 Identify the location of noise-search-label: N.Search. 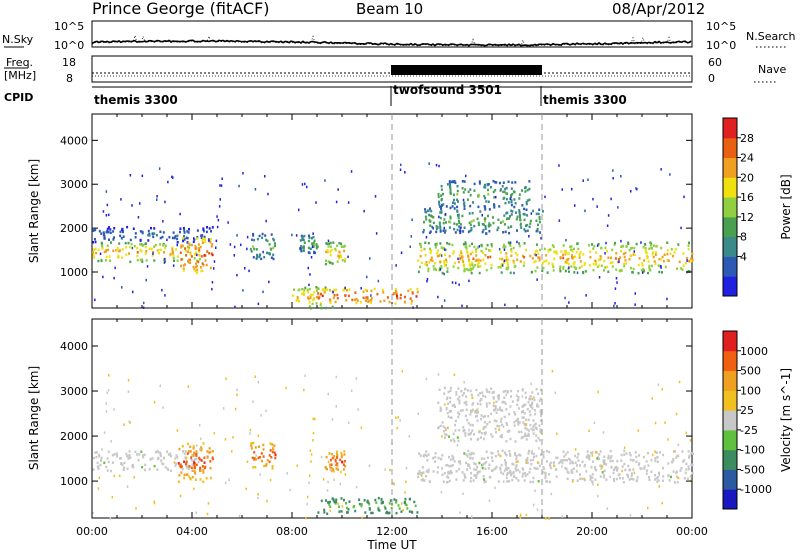
(771, 36).